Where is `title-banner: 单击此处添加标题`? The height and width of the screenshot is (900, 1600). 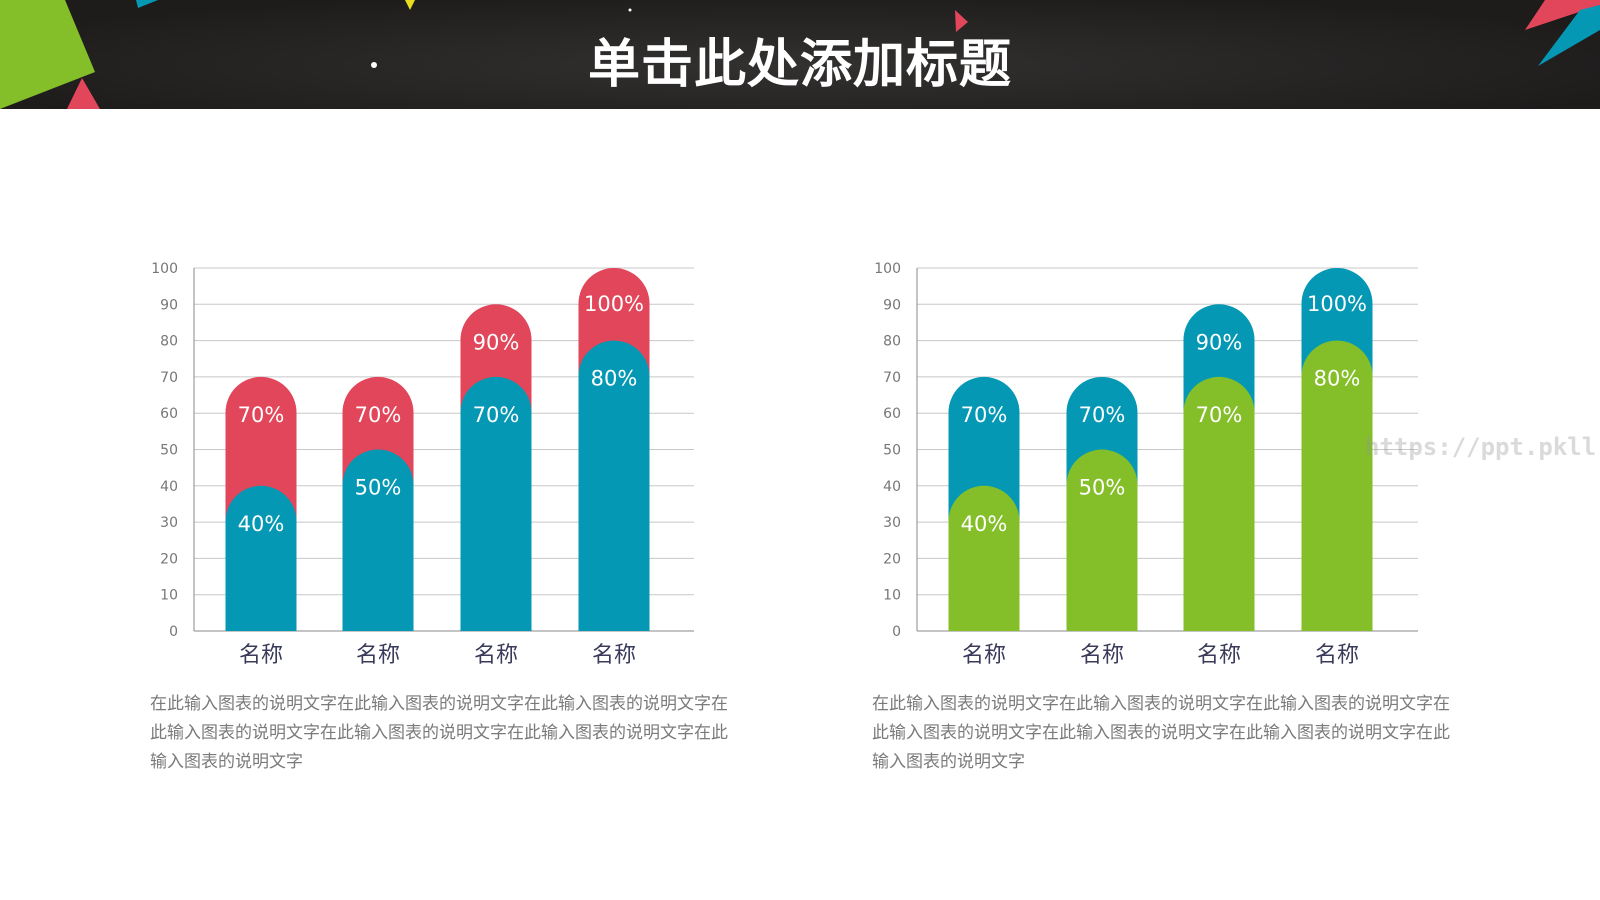
title-banner: 单击此处添加标题 is located at coordinates (800, 54).